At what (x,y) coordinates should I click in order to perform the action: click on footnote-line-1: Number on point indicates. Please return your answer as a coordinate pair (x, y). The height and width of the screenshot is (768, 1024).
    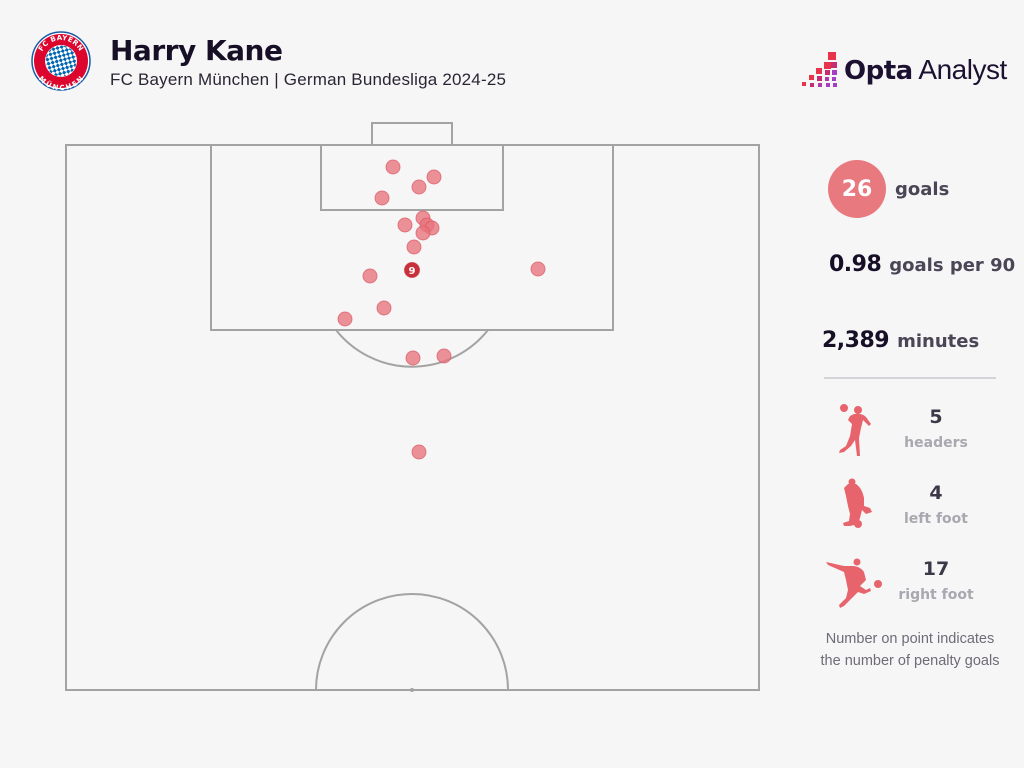
    Looking at the image, I should click on (910, 639).